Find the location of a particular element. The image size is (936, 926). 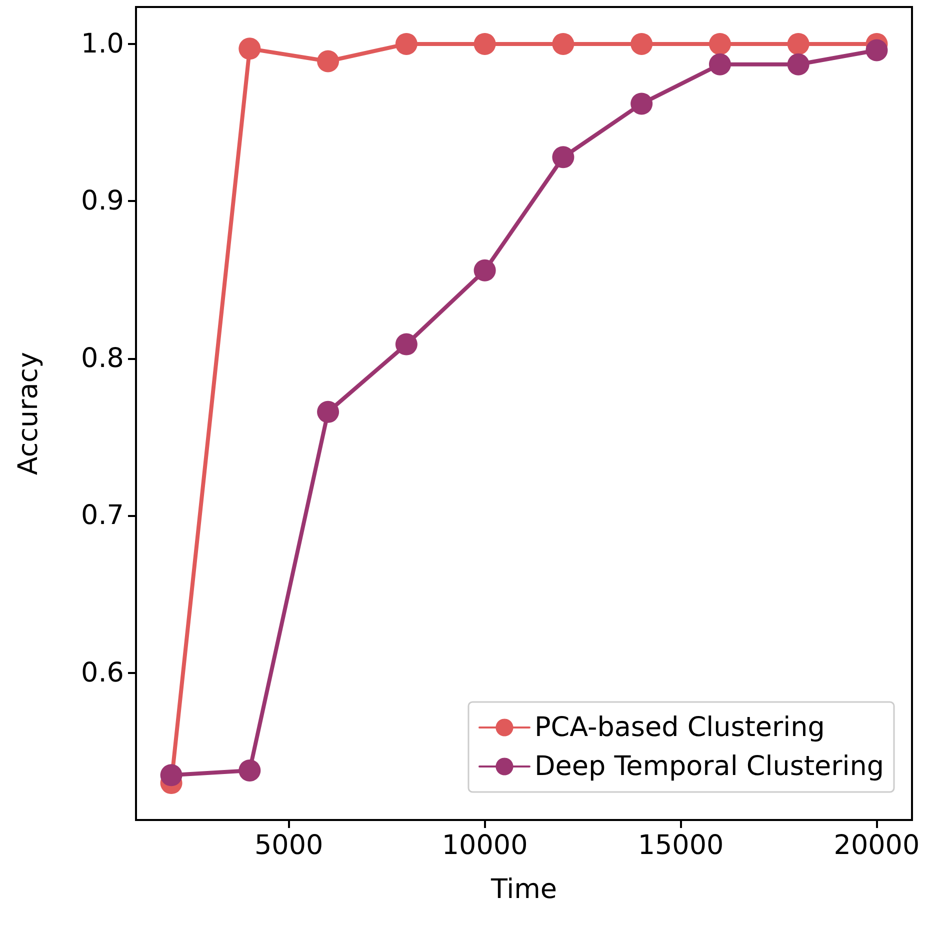

legend-label: Deep Temporal Clustering is located at coordinates (709, 766).